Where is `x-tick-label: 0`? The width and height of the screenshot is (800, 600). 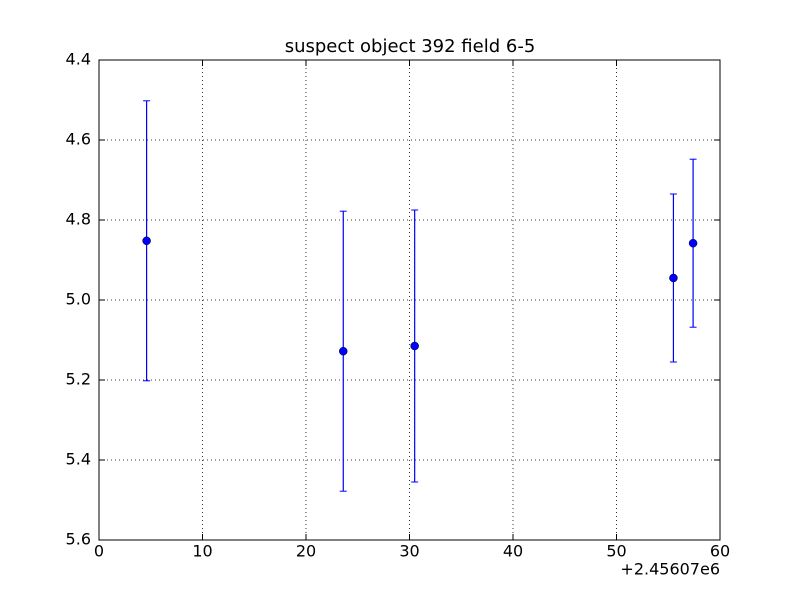 x-tick-label: 0 is located at coordinates (99, 551).